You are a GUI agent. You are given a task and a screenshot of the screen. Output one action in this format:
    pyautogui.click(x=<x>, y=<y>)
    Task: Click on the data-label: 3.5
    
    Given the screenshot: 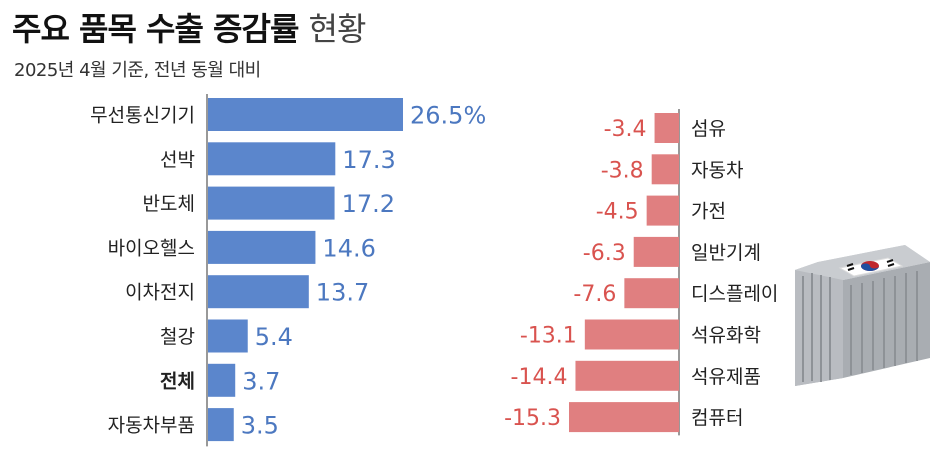 What is the action you would take?
    pyautogui.click(x=260, y=426)
    